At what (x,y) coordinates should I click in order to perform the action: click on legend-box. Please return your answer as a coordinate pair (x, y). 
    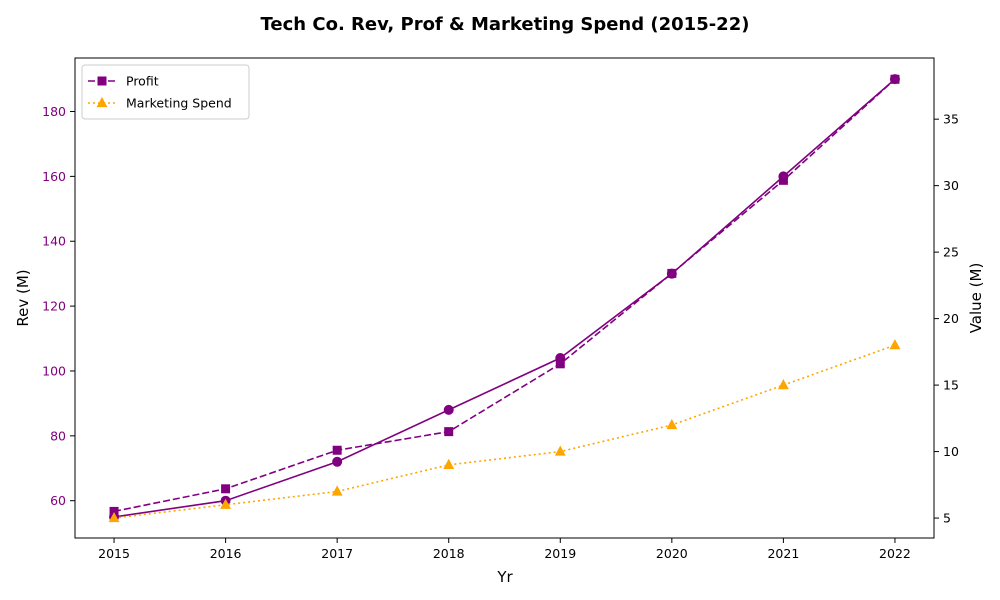
    Looking at the image, I should click on (165, 92).